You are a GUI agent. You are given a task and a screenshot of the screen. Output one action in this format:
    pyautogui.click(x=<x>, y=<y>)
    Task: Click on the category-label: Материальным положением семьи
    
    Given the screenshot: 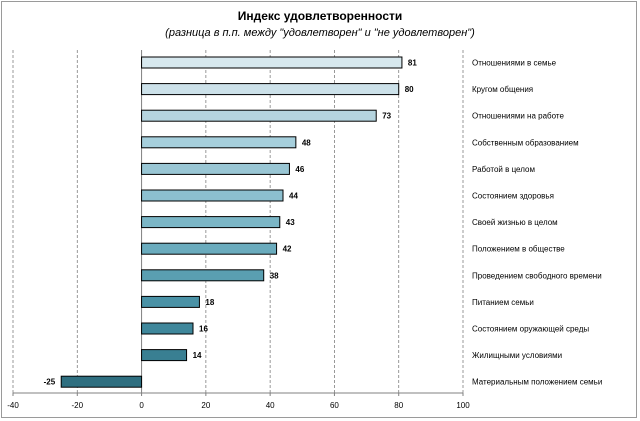 What is the action you would take?
    pyautogui.click(x=537, y=382)
    